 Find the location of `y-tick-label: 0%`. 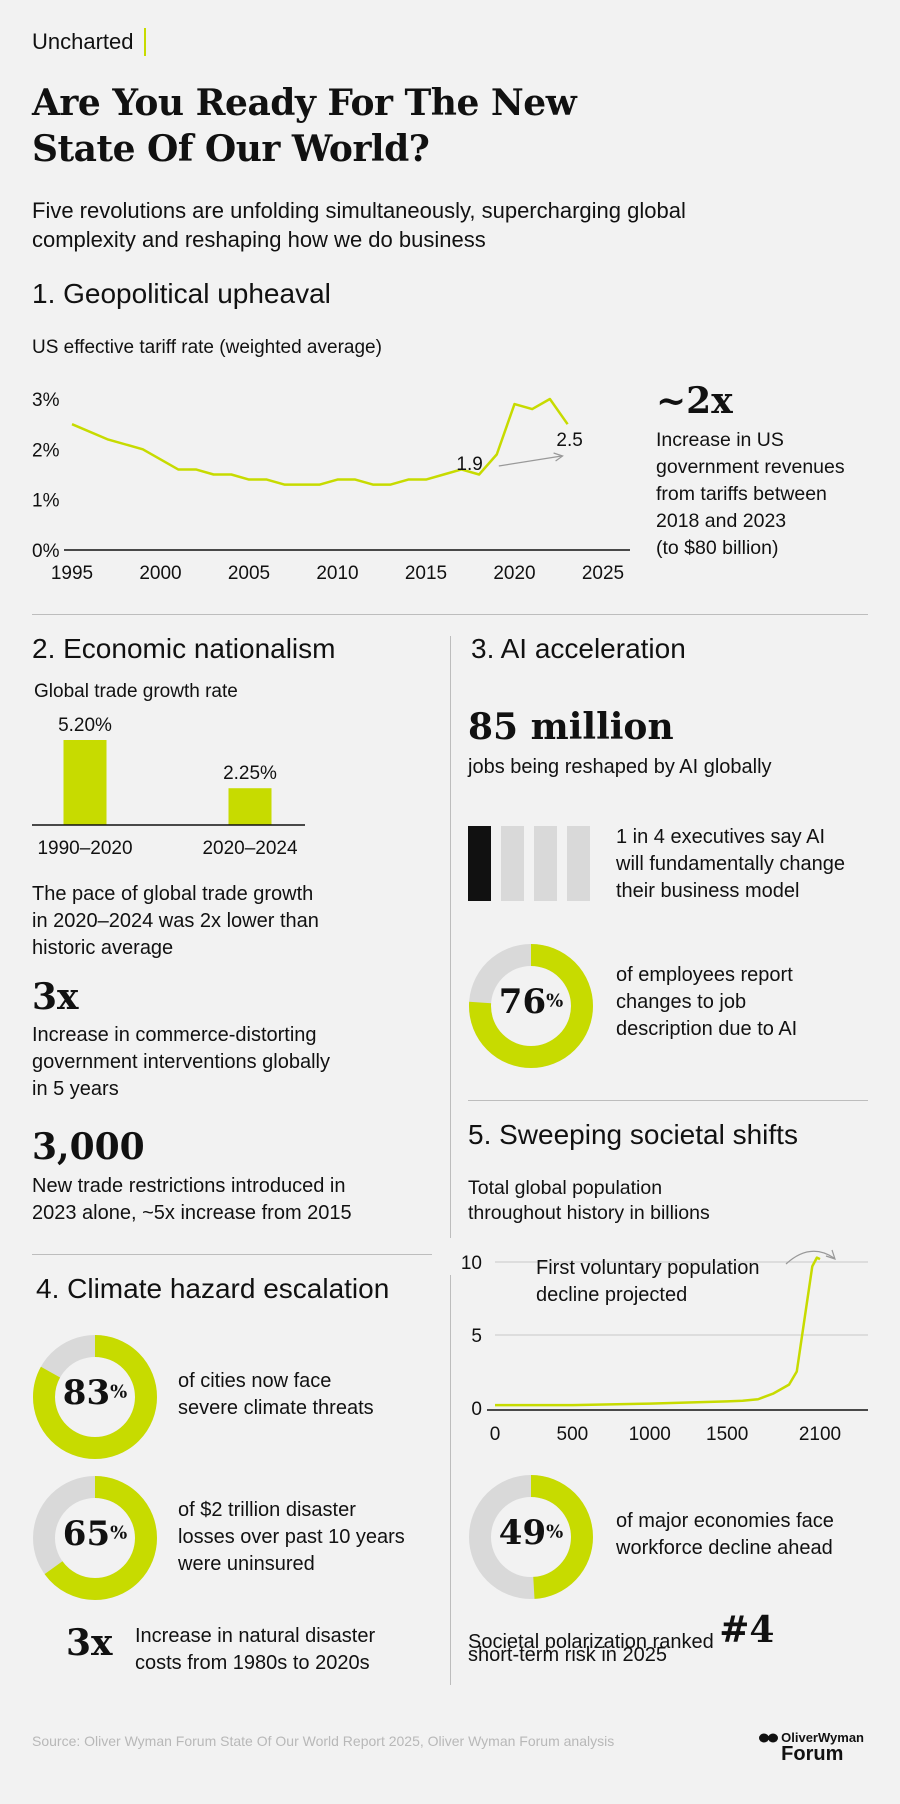

y-tick-label: 0% is located at coordinates (46, 551).